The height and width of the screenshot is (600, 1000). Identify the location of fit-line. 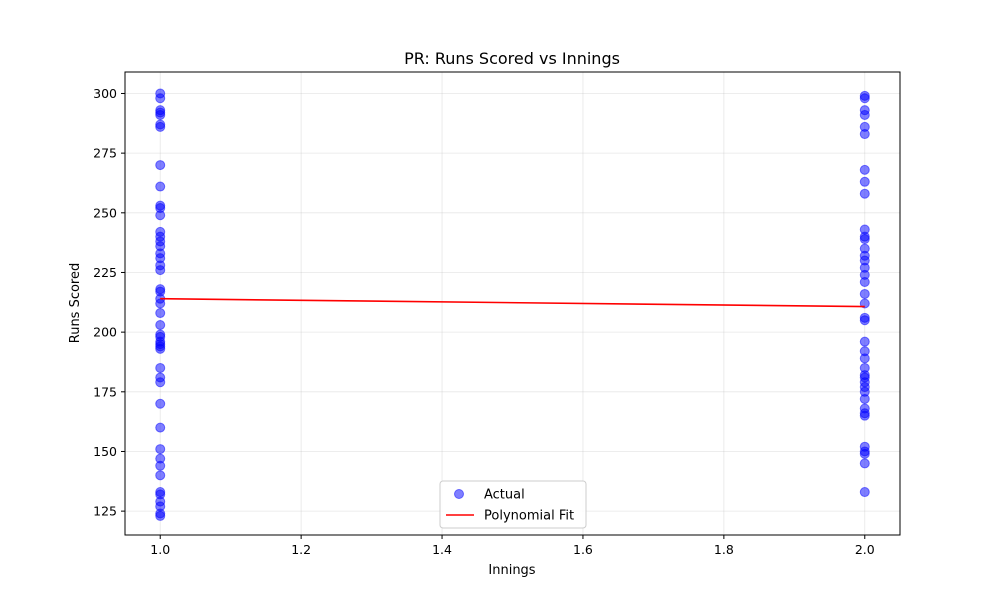
(512, 302).